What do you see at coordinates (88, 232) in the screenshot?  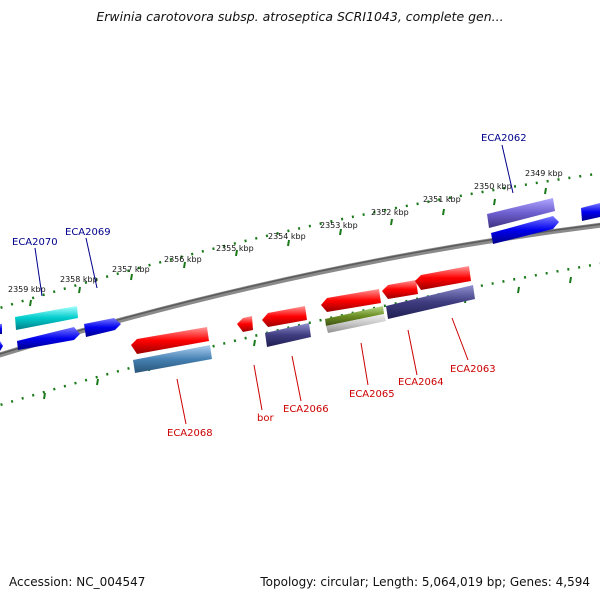 I see `gene-label-eca2069: ECA2069` at bounding box center [88, 232].